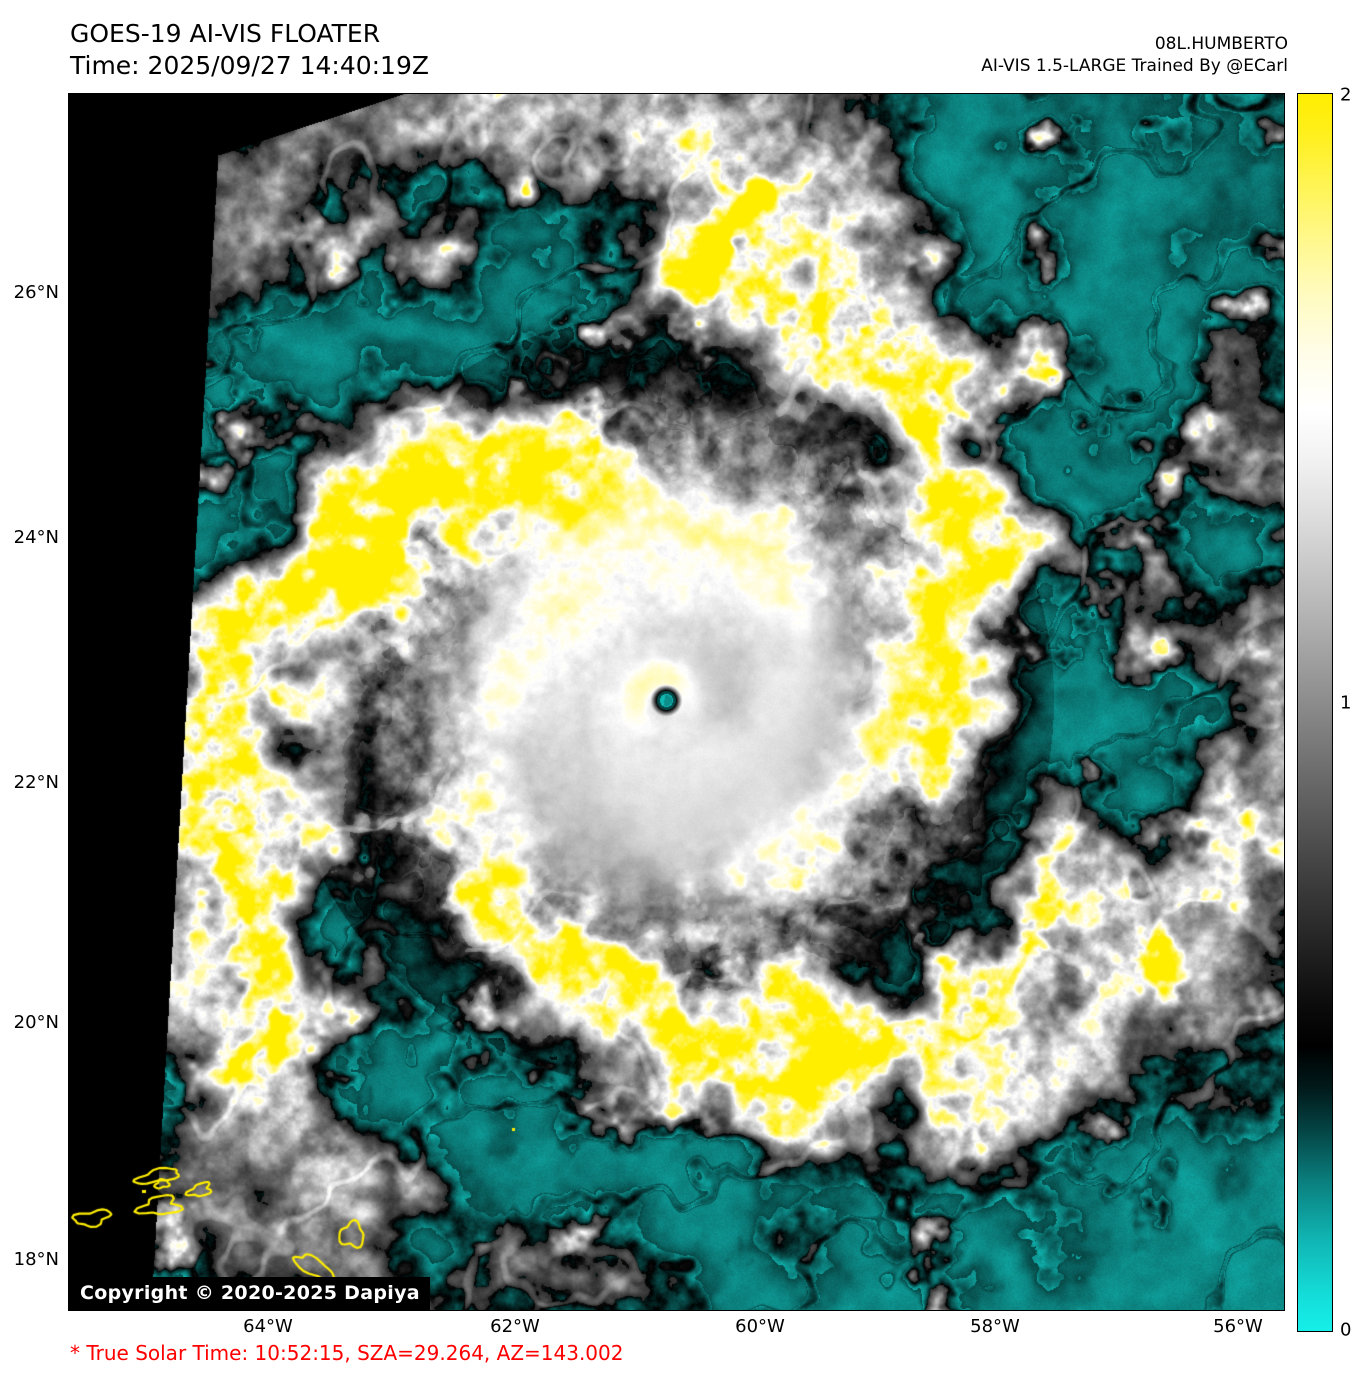 The width and height of the screenshot is (1364, 1387). I want to click on lon-tick-label: 62°W, so click(515, 1326).